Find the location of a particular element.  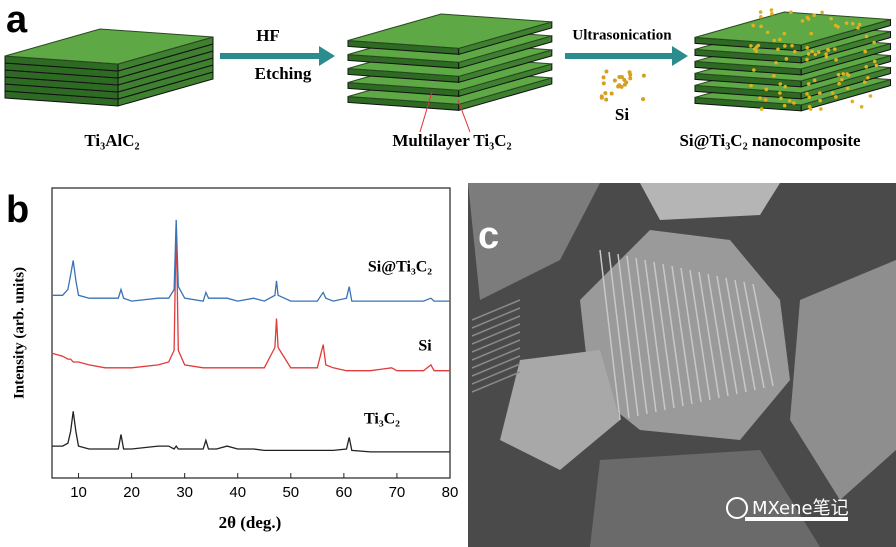

material-label: Multilayer Ti₃C₂ is located at coordinates (451, 140).